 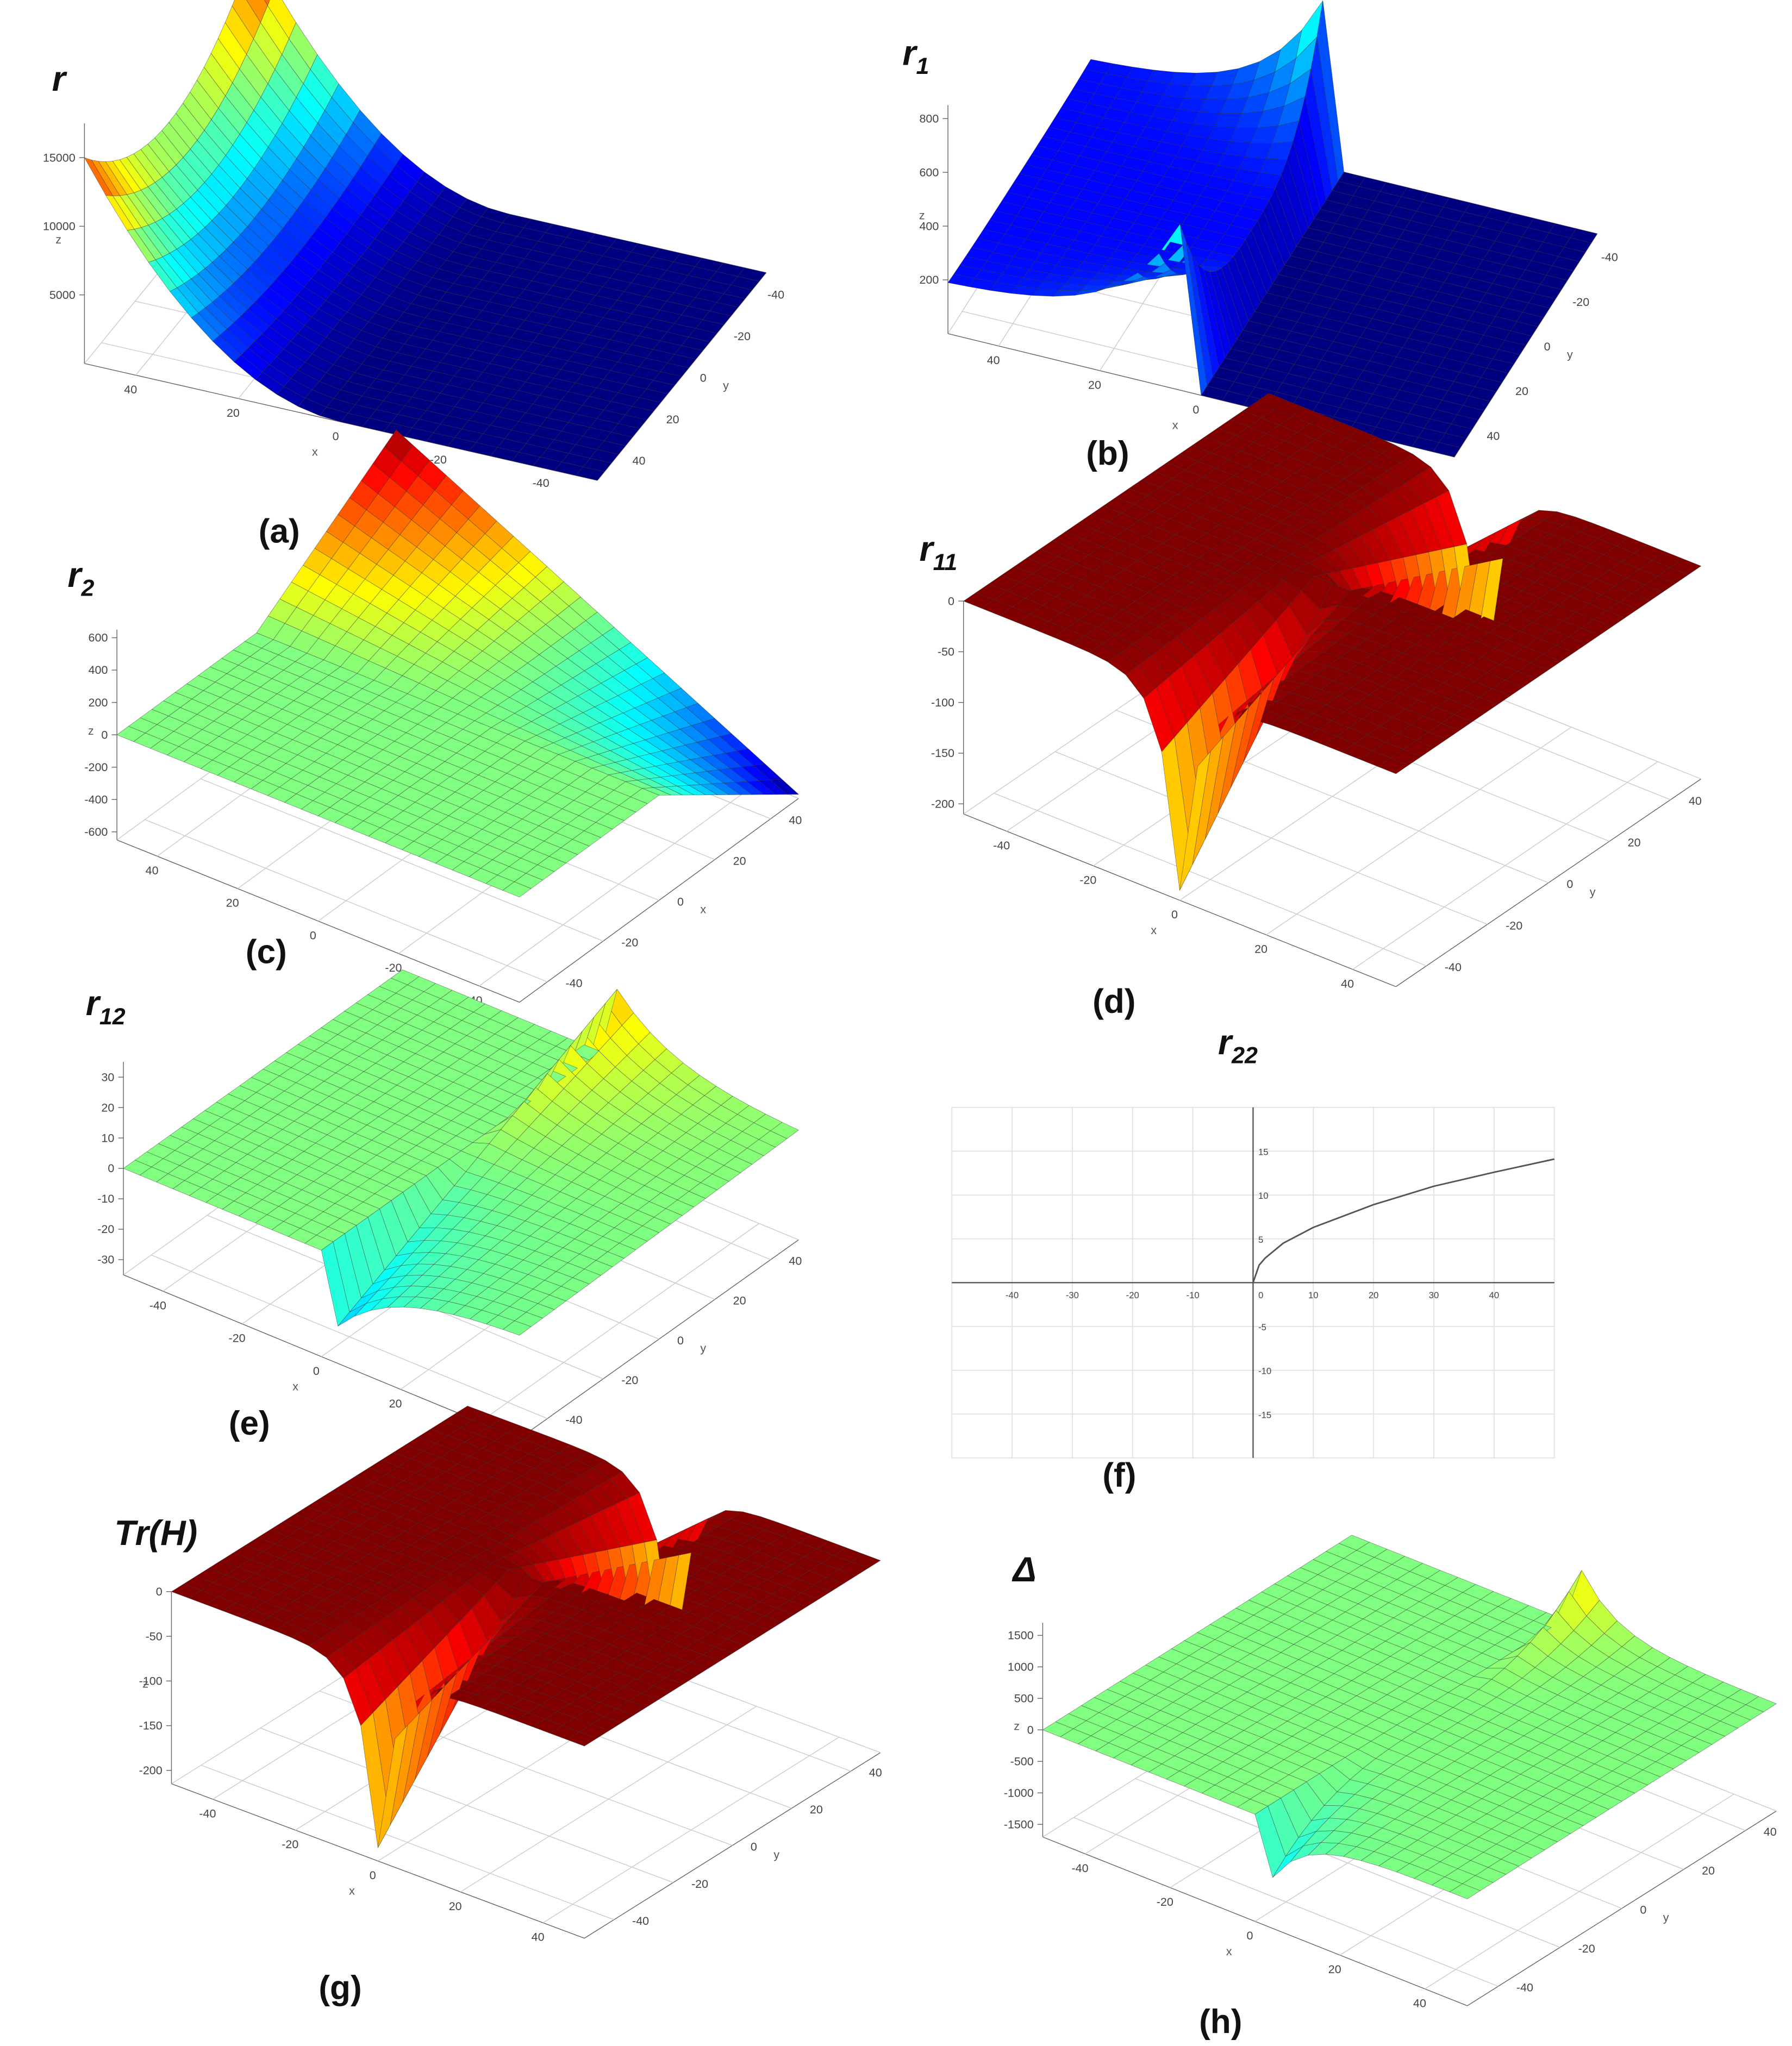 I want to click on z-tick-label: -10, so click(x=105, y=1198).